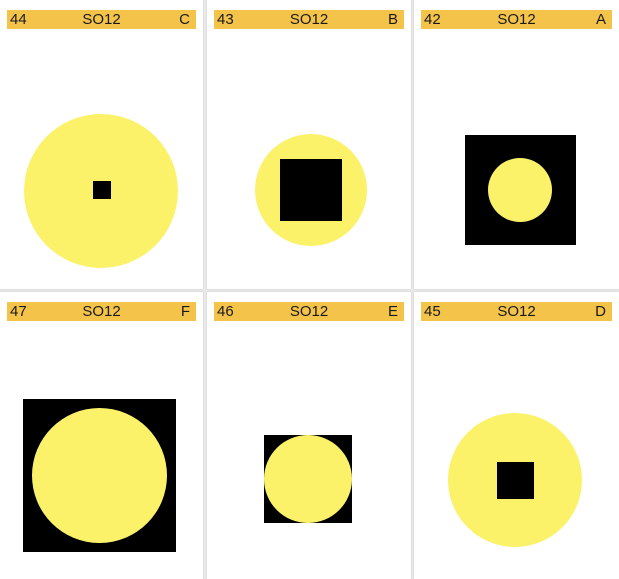 The height and width of the screenshot is (579, 619). What do you see at coordinates (225, 19) in the screenshot?
I see `card-number: 43` at bounding box center [225, 19].